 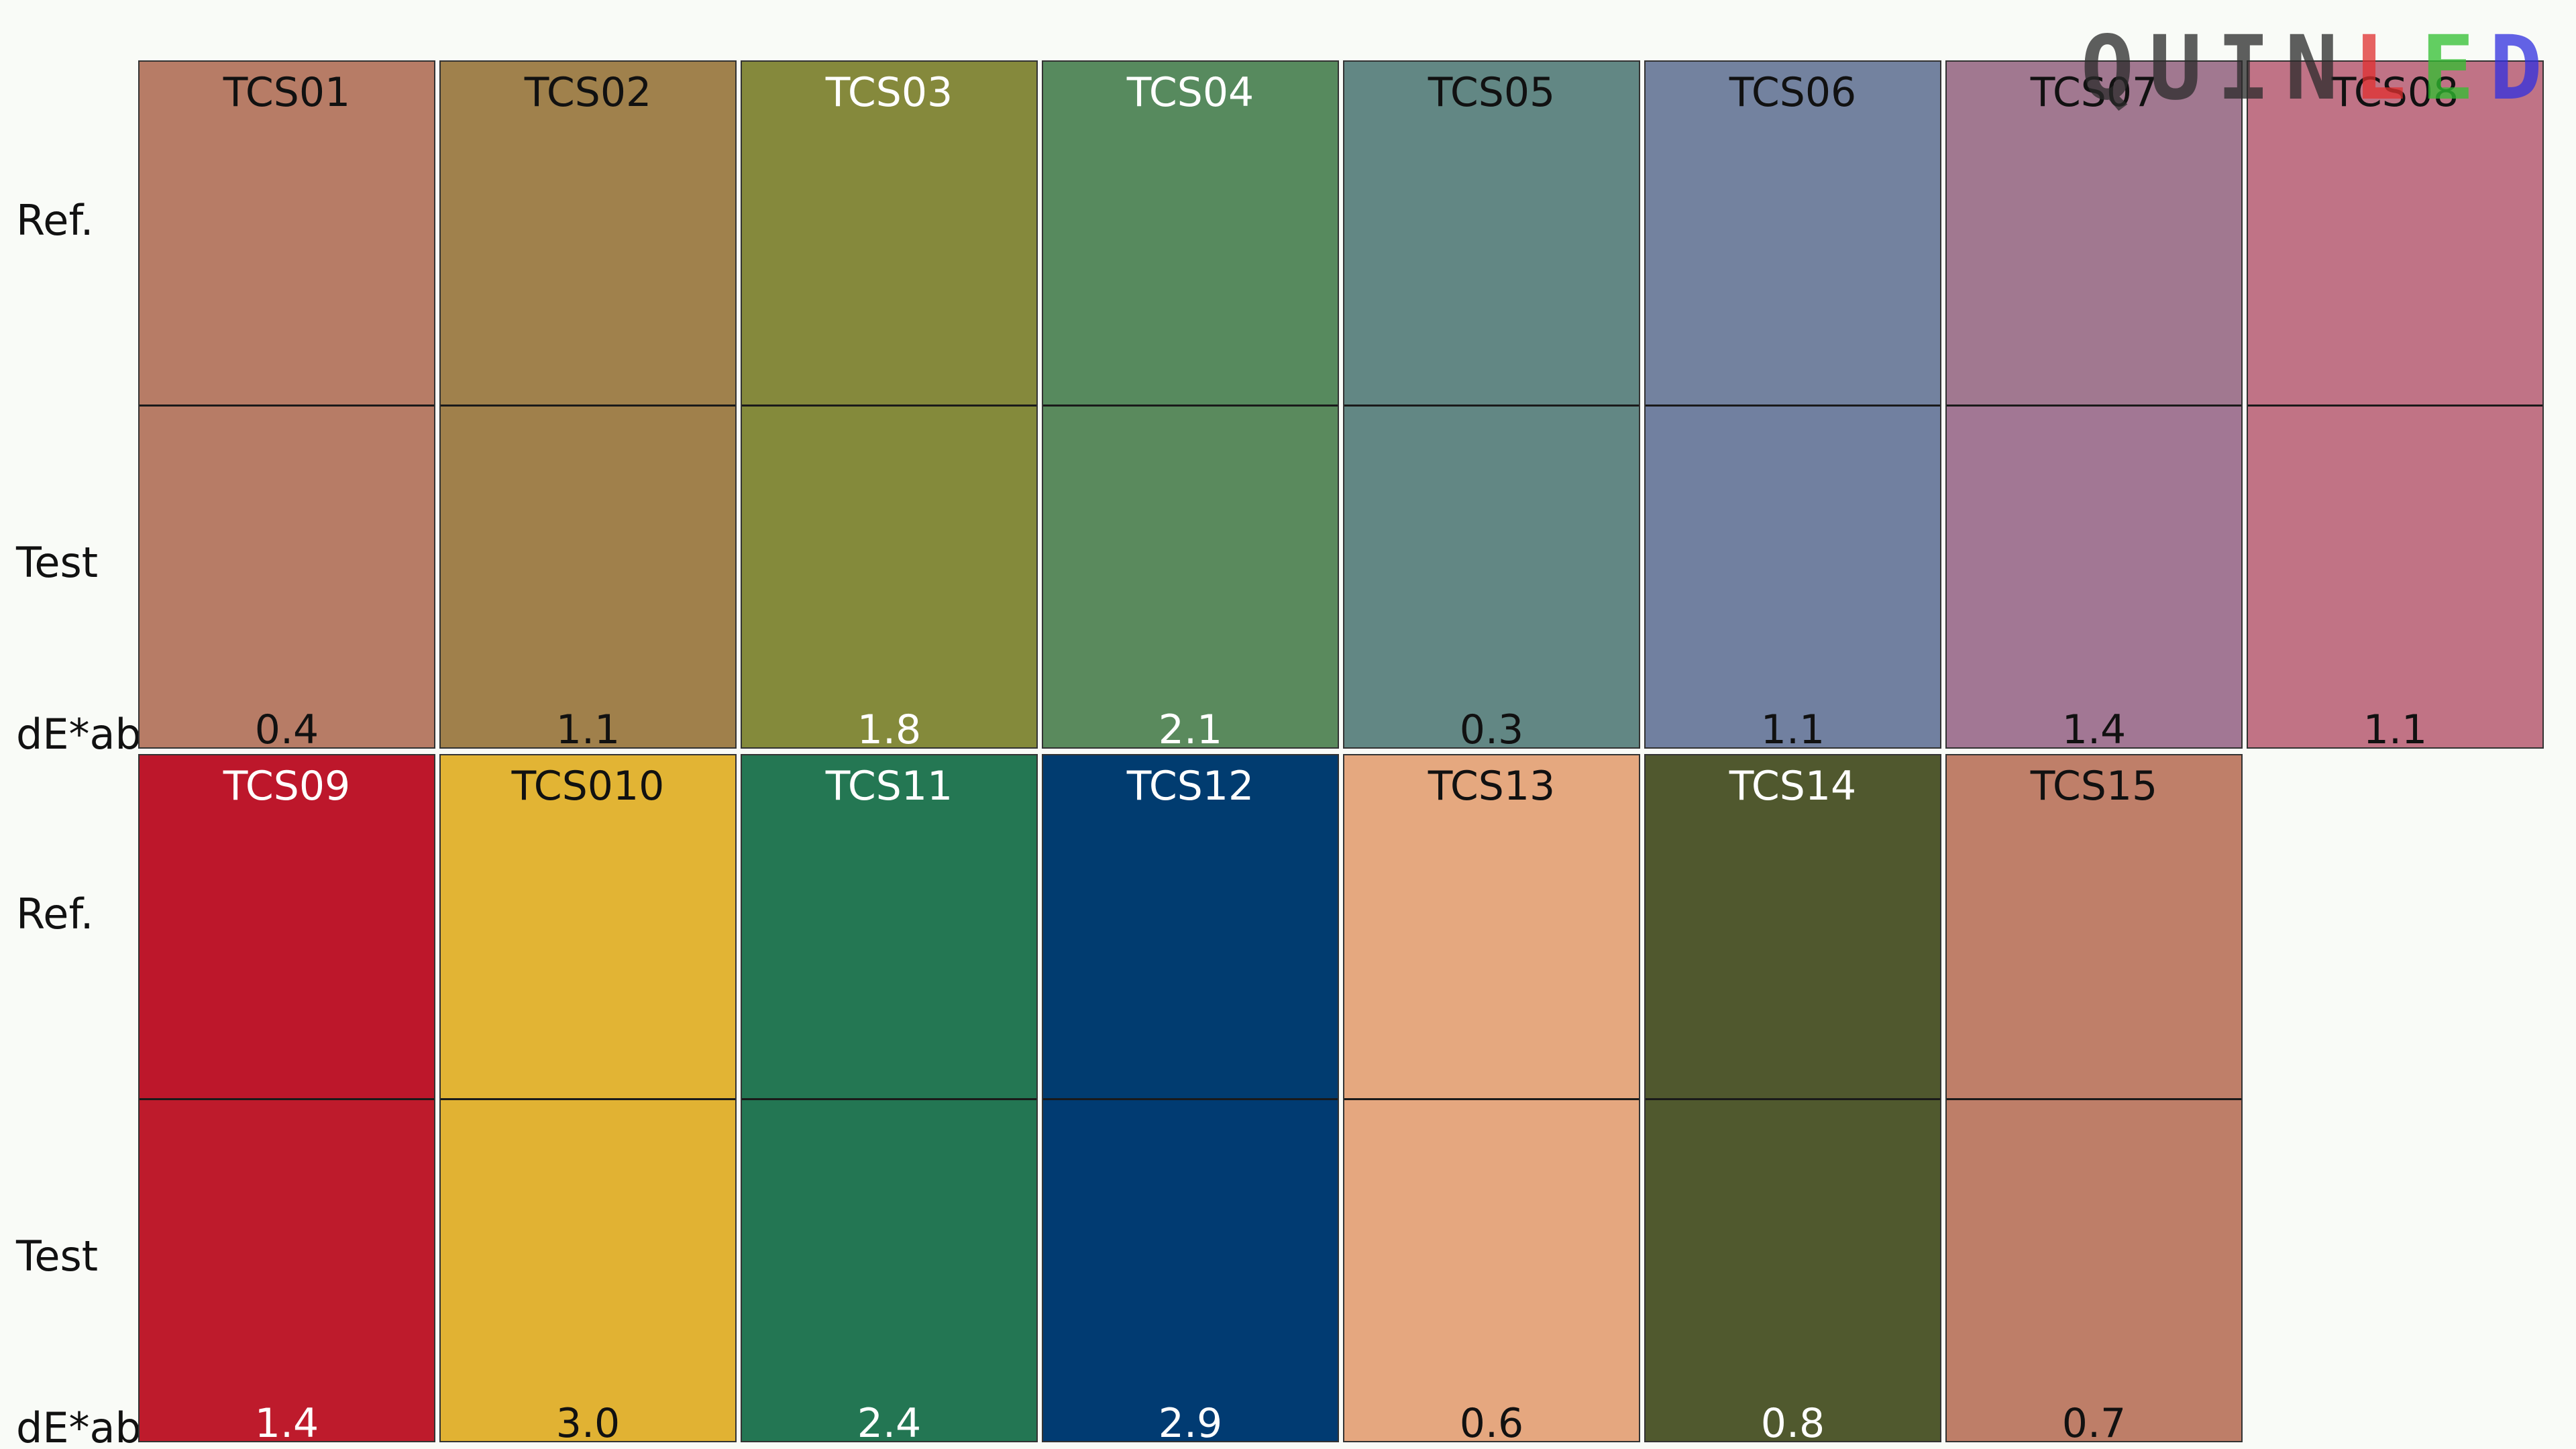 I want to click on swatch-name-label: TCS13, so click(x=1492, y=786).